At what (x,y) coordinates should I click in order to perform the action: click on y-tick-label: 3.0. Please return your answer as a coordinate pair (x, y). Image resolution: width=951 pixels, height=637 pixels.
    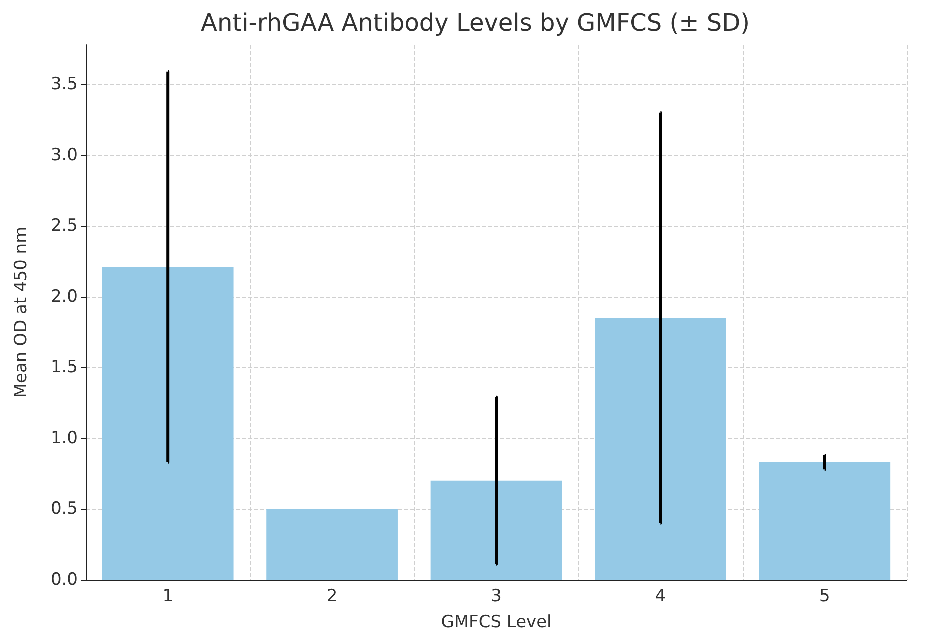
    Looking at the image, I should click on (64, 155).